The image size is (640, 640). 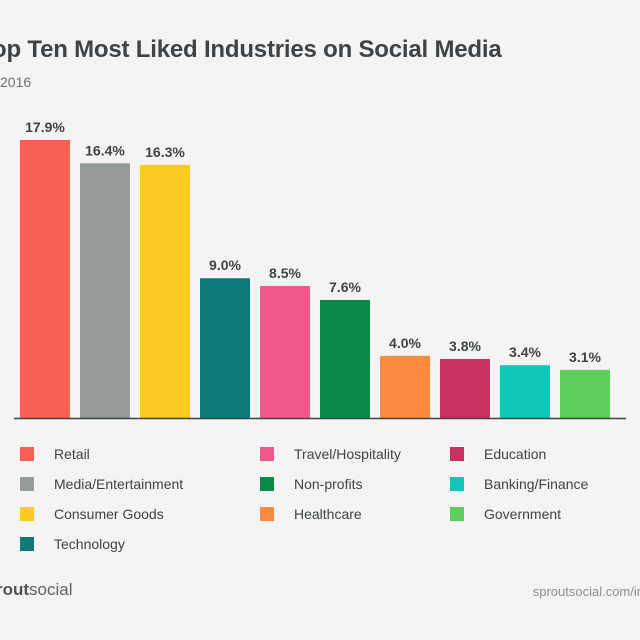 I want to click on data-label: 8.5%, so click(x=285, y=273).